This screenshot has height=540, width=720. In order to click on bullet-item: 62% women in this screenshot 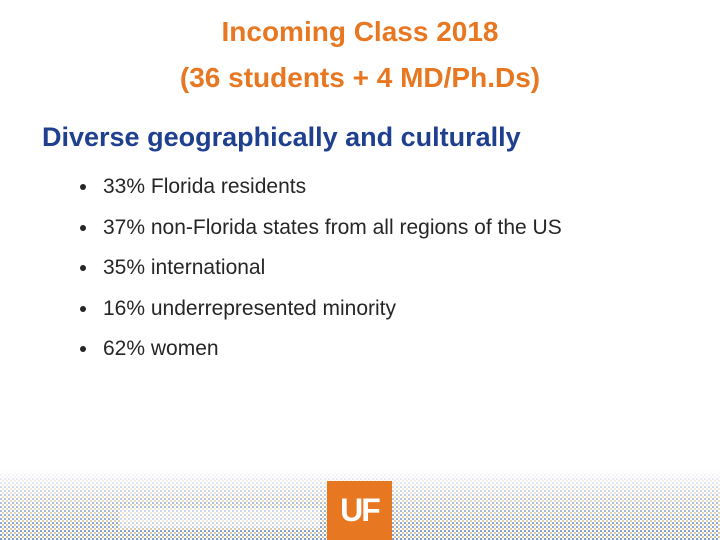, I will do `click(320, 354)`.